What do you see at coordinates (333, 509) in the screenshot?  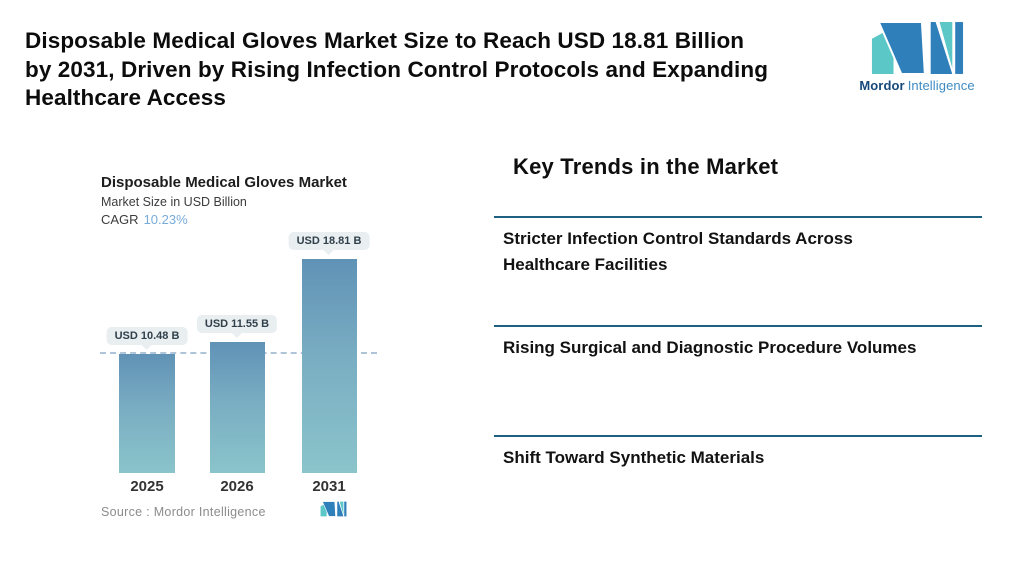 I see `mordor-intelligence-small-mark-icon` at bounding box center [333, 509].